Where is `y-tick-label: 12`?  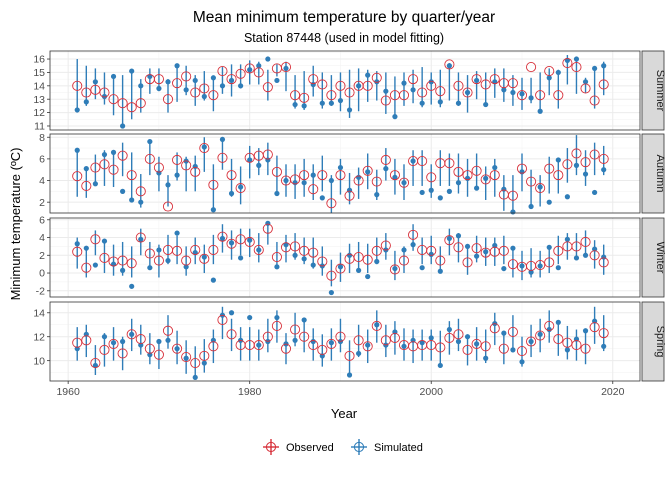 y-tick-label: 12 is located at coordinates (39, 113).